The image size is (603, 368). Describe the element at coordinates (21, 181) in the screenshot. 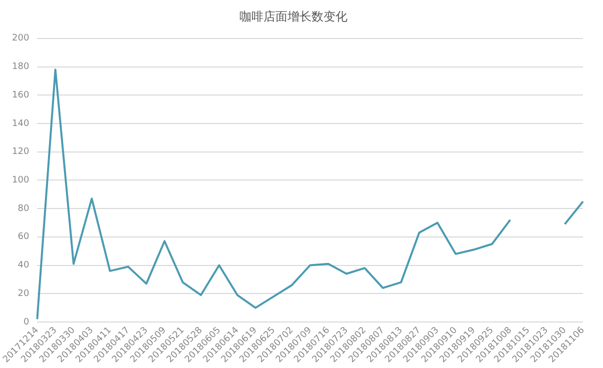

I see `y-tick-label: 100` at that location.